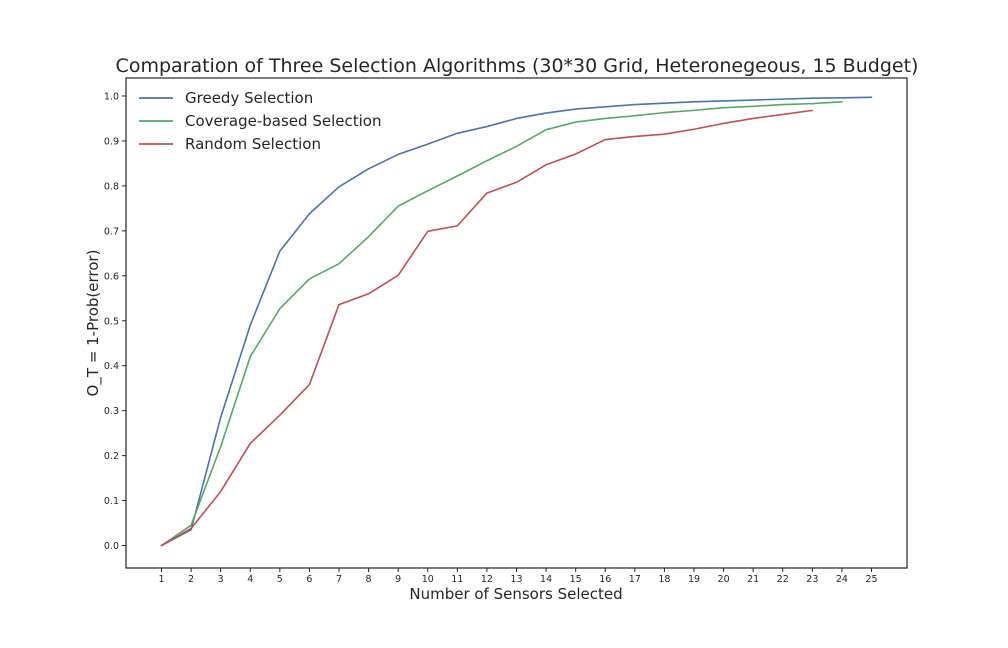 The height and width of the screenshot is (648, 1008). What do you see at coordinates (111, 321) in the screenshot?
I see `y-tick-label: 0.5` at bounding box center [111, 321].